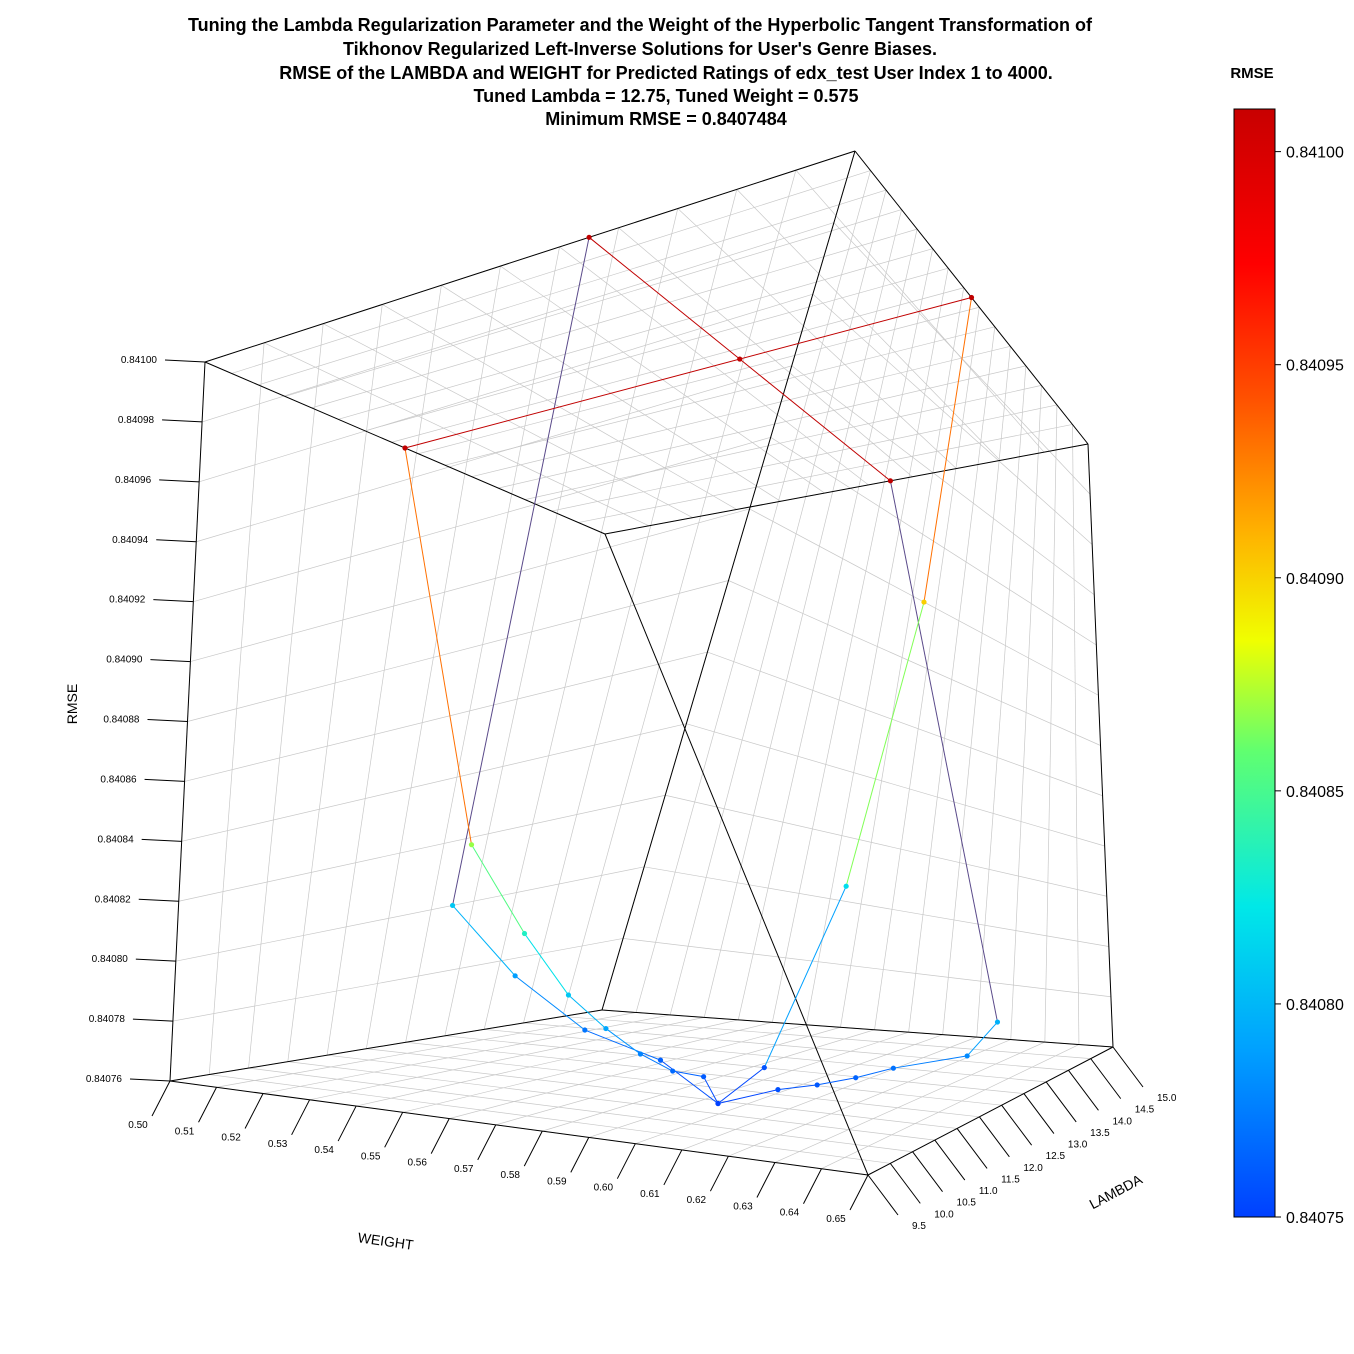 This screenshot has height=1354, width=1354. I want to click on y-tick-label: 9.5, so click(919, 1226).